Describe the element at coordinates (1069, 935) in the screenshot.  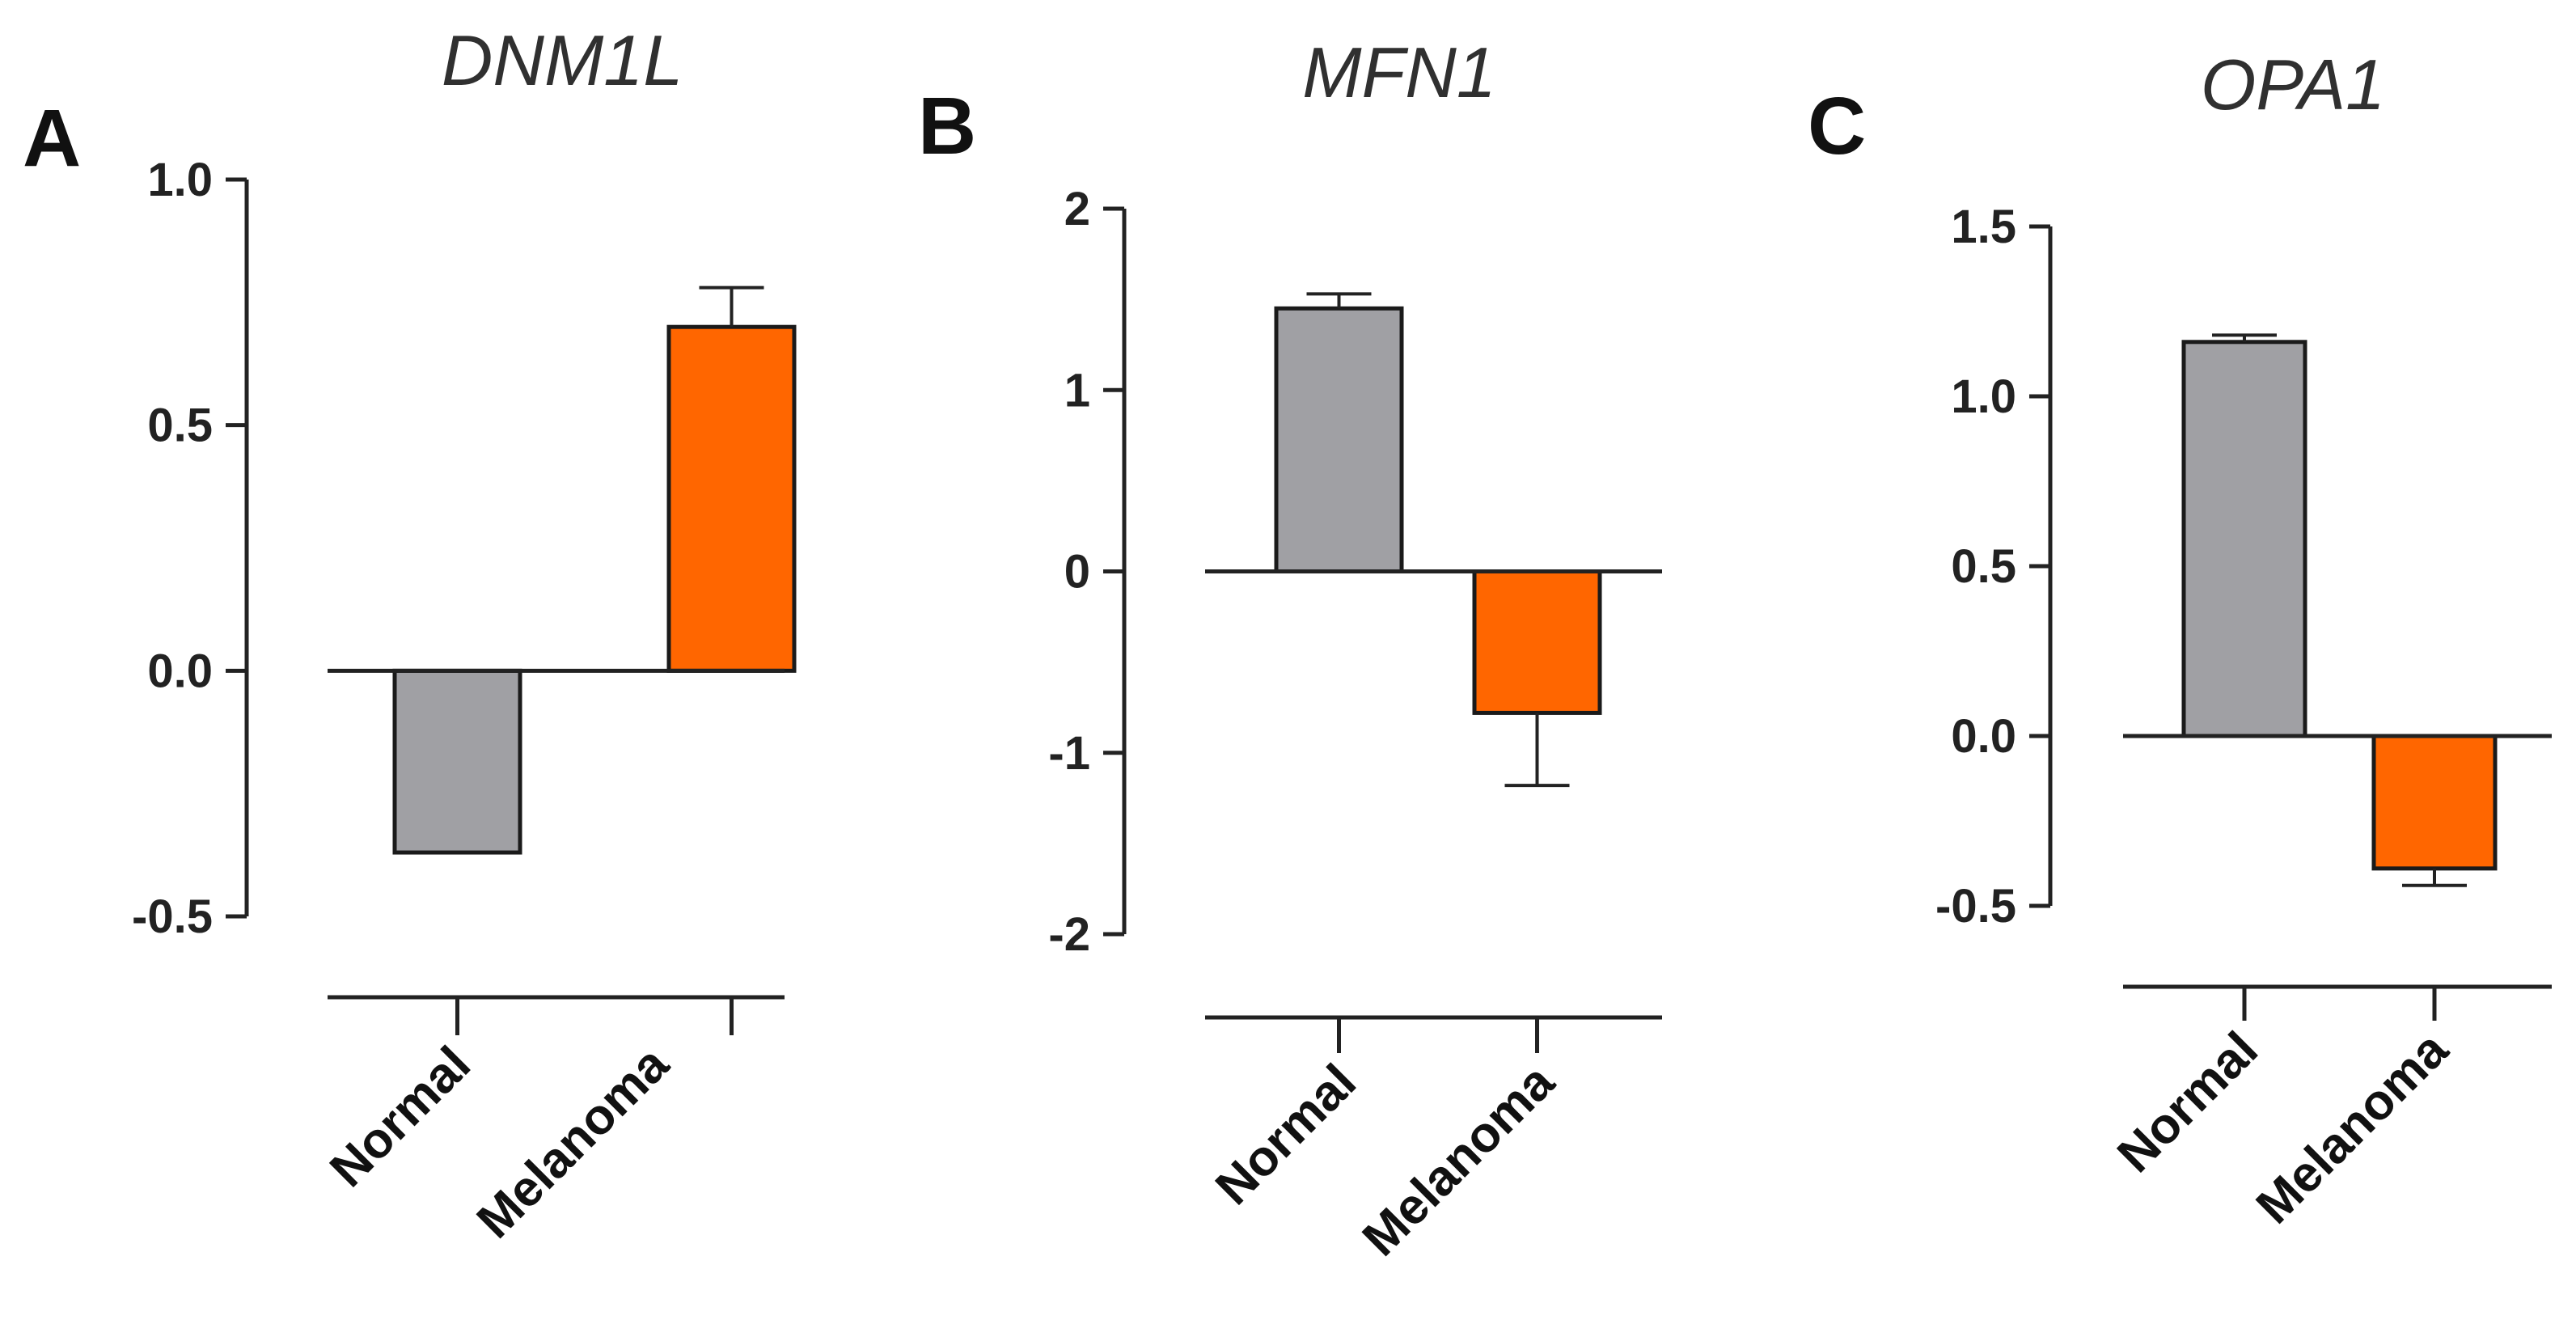
I see `y-tick-label: -2` at that location.